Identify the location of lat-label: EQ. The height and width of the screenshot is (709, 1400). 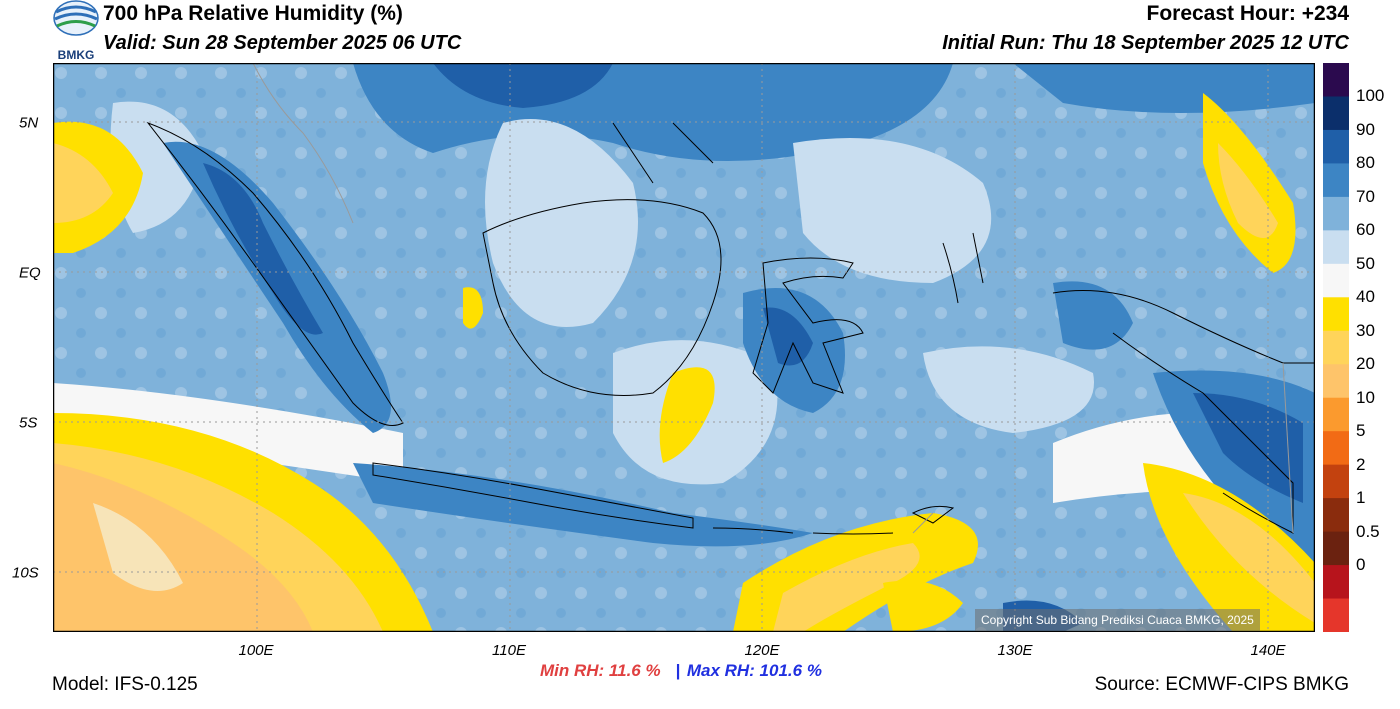
(30, 273).